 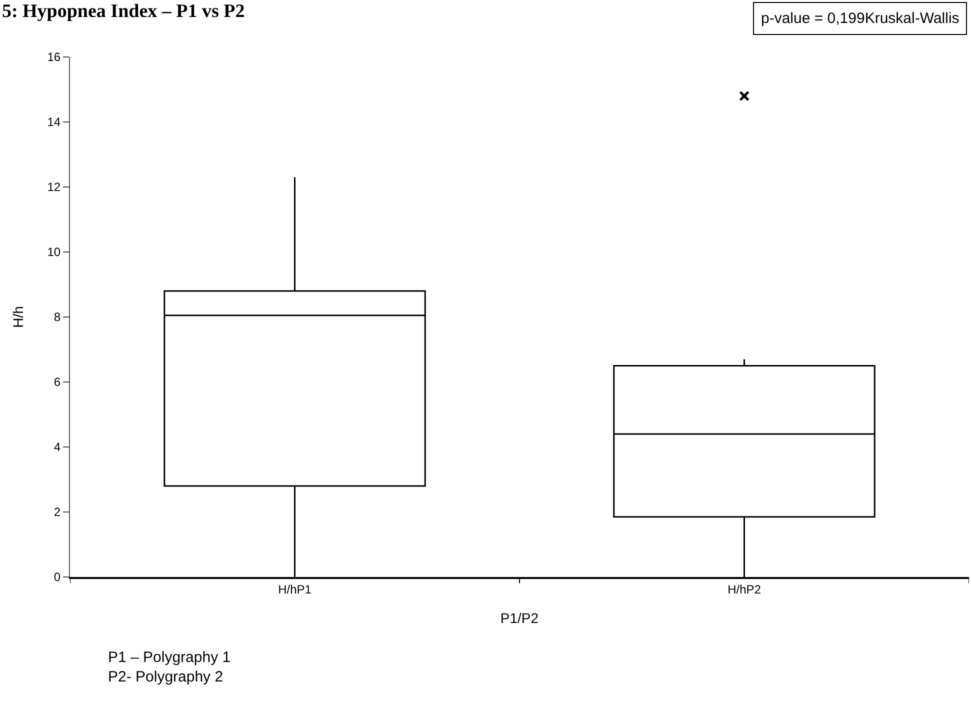 I want to click on y-tick-label: 16, so click(x=54, y=57).